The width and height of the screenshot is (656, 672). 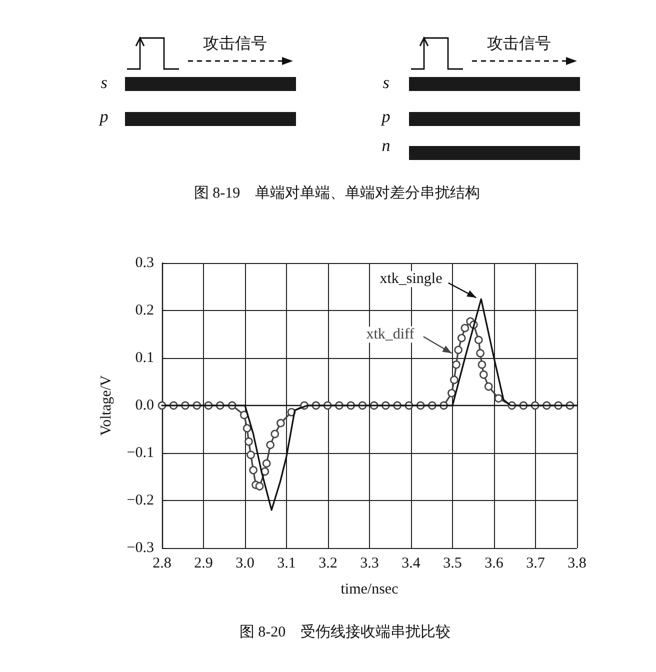 I want to click on x-tick-label: 3.7, so click(x=536, y=564).